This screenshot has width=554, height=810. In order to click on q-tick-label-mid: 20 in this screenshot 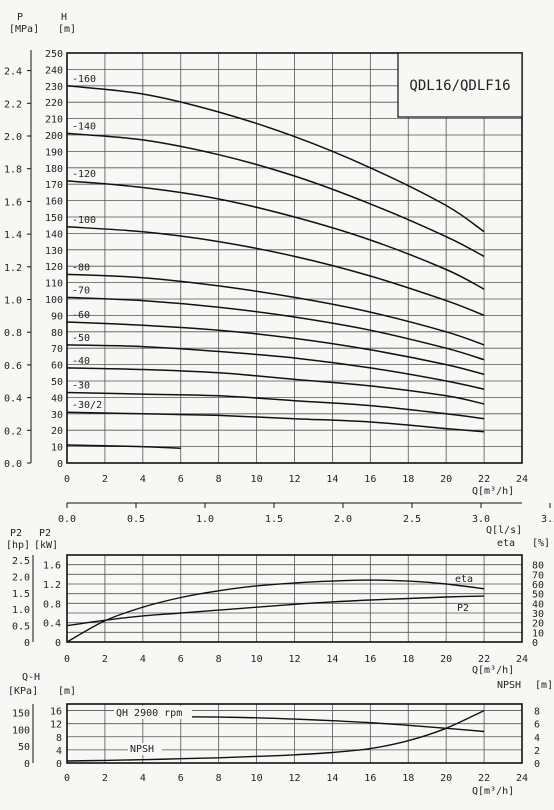, I will do `click(446, 659)`.